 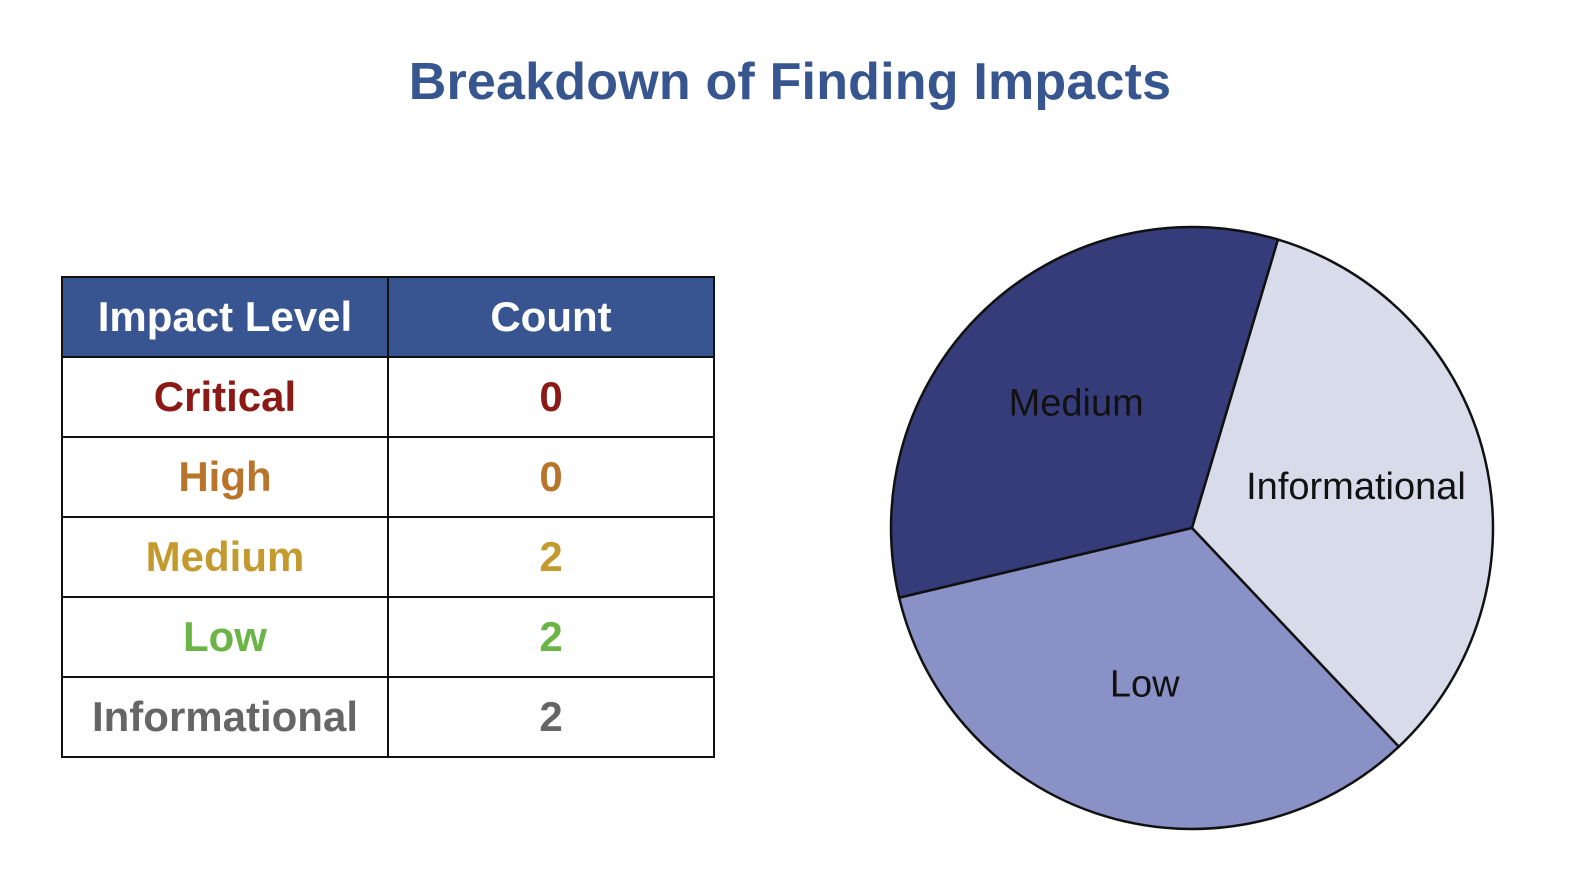 I want to click on table-header-row: Impact Level Count, so click(x=388, y=317).